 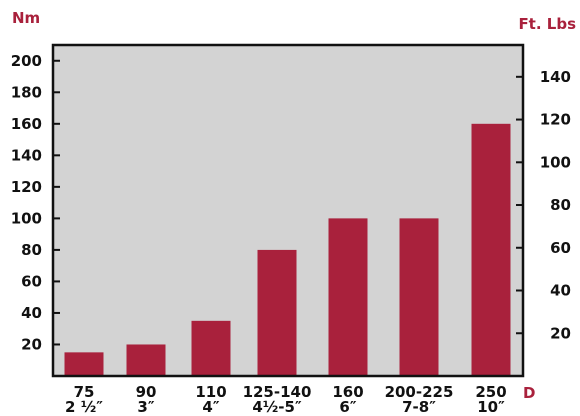 I want to click on x-tick-label-bottom-4: 6″, so click(x=347, y=407).